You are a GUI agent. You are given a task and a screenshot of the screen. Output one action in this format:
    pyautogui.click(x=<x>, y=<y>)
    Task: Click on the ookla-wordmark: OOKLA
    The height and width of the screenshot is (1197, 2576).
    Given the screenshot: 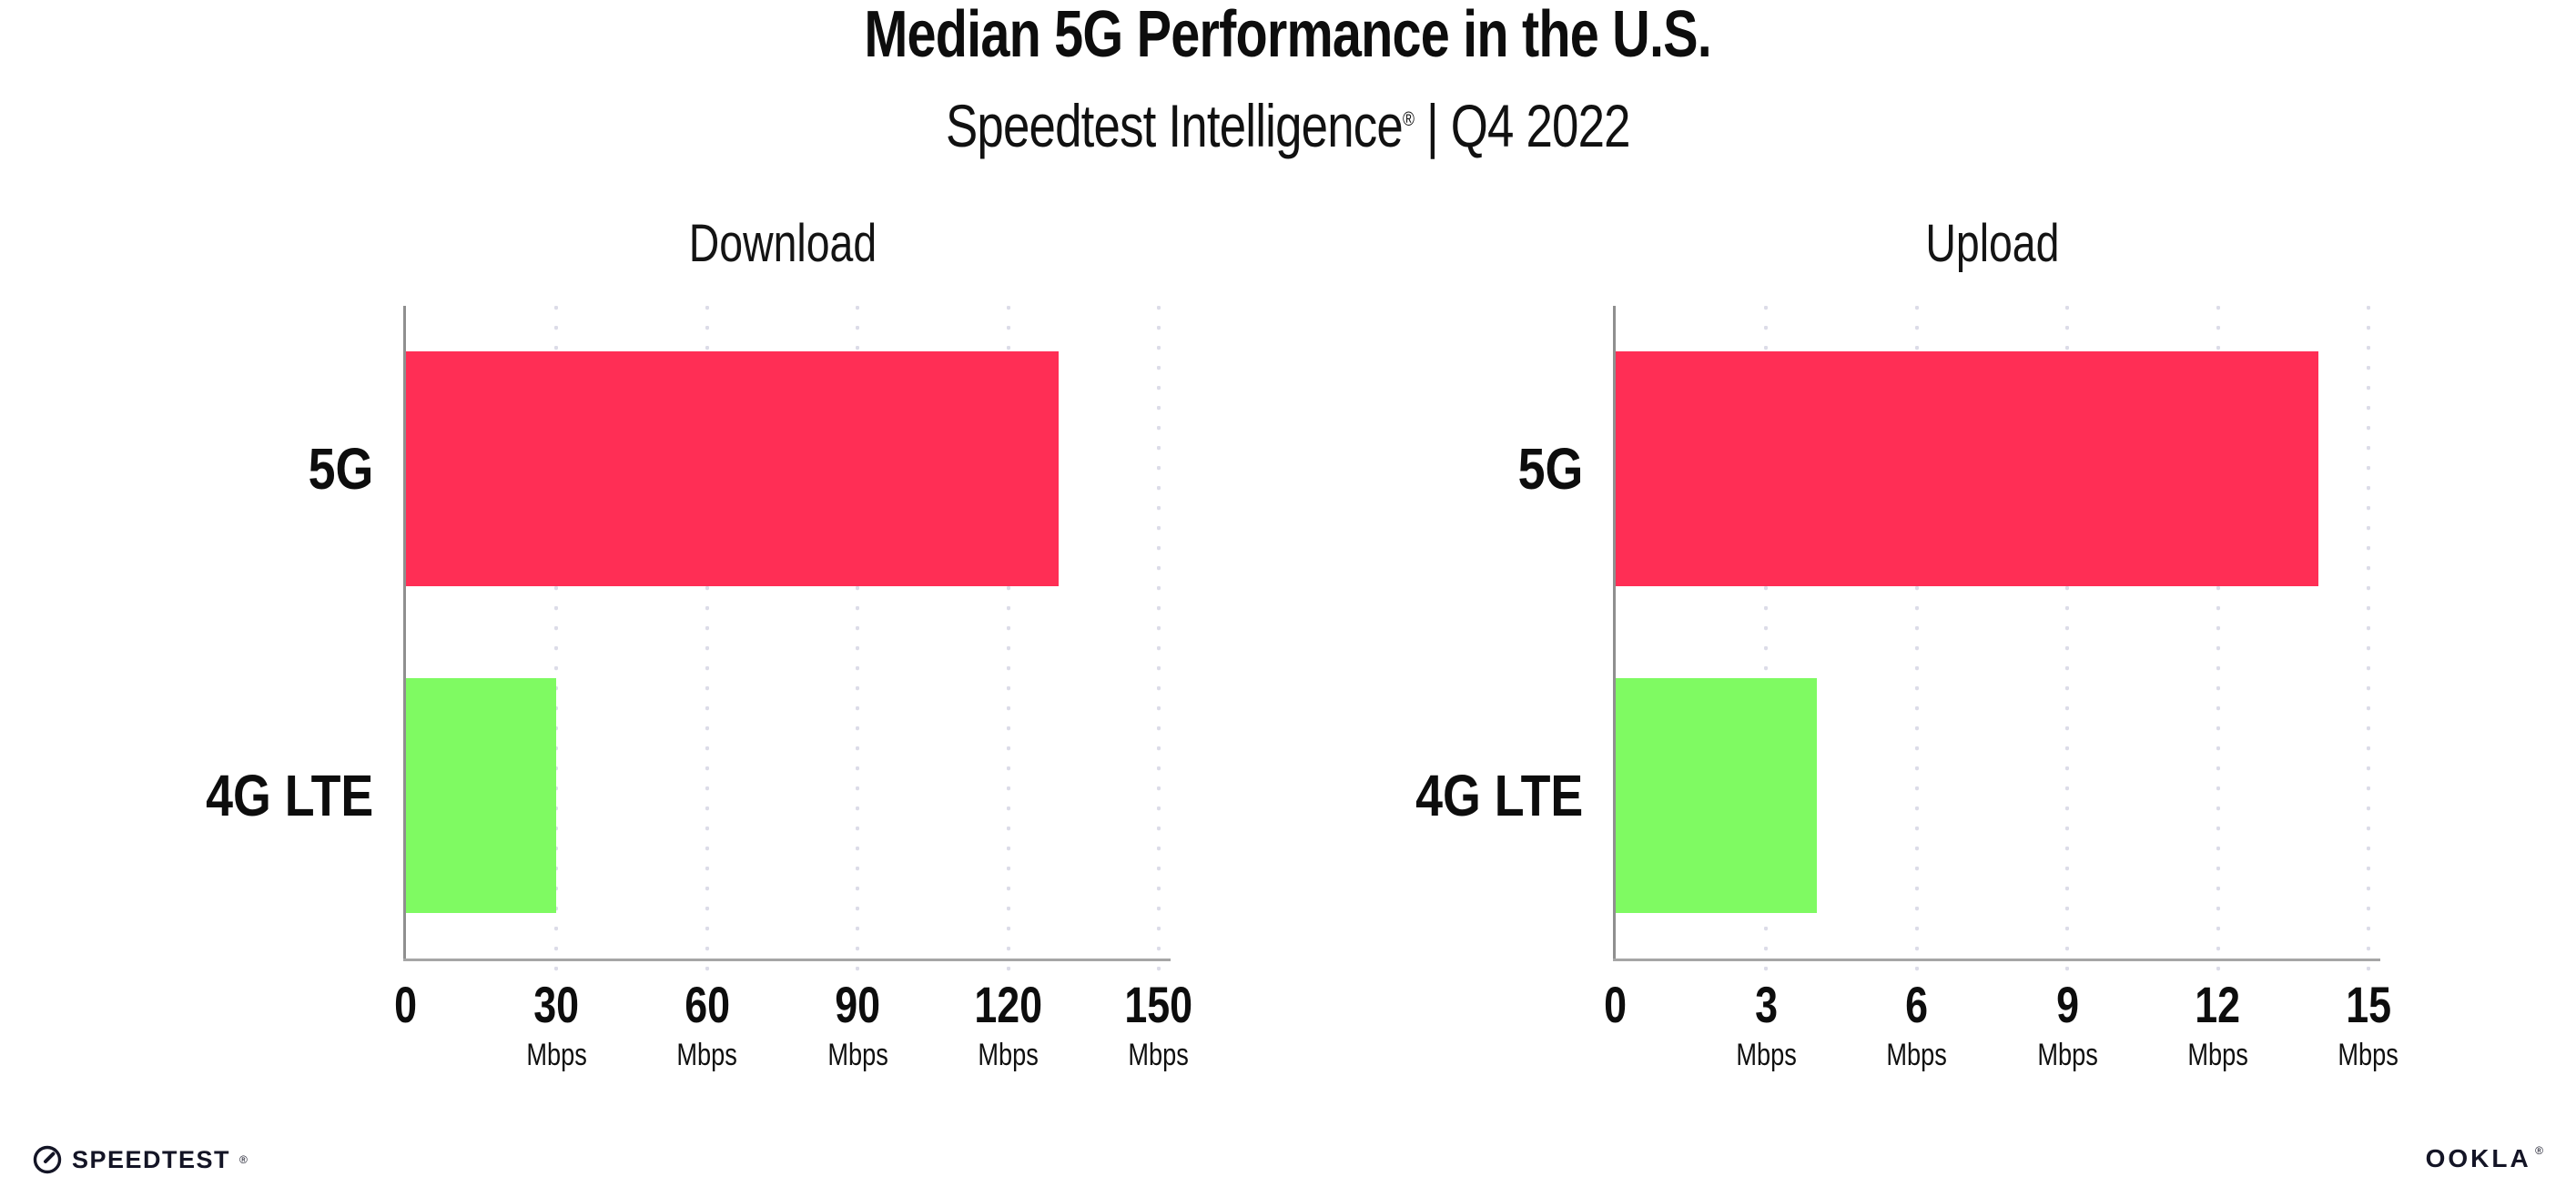 What is the action you would take?
    pyautogui.click(x=2478, y=1158)
    